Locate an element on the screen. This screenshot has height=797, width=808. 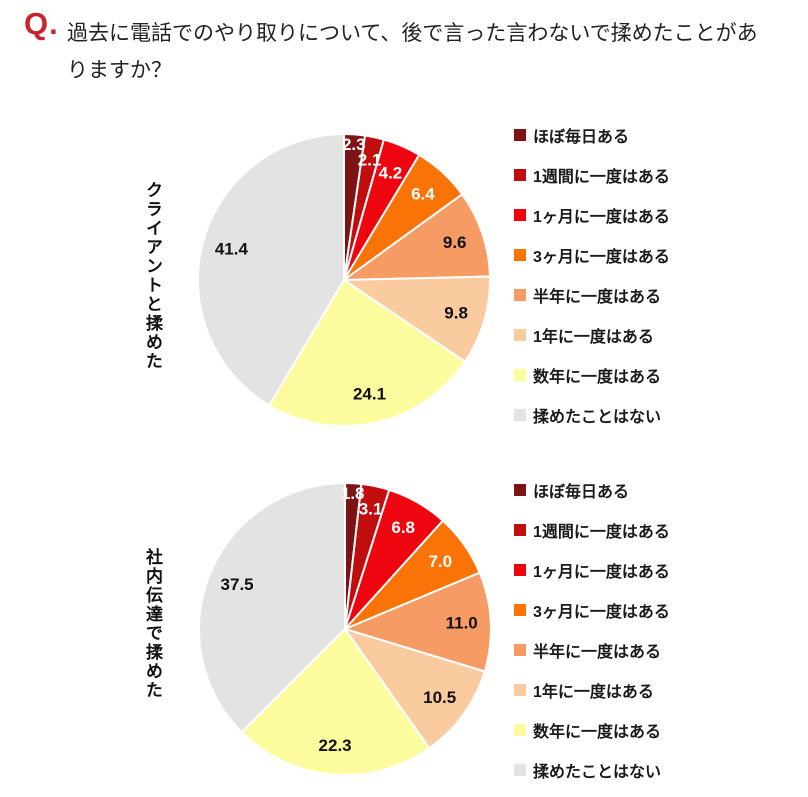
slice-value-label: 6.8 is located at coordinates (403, 527).